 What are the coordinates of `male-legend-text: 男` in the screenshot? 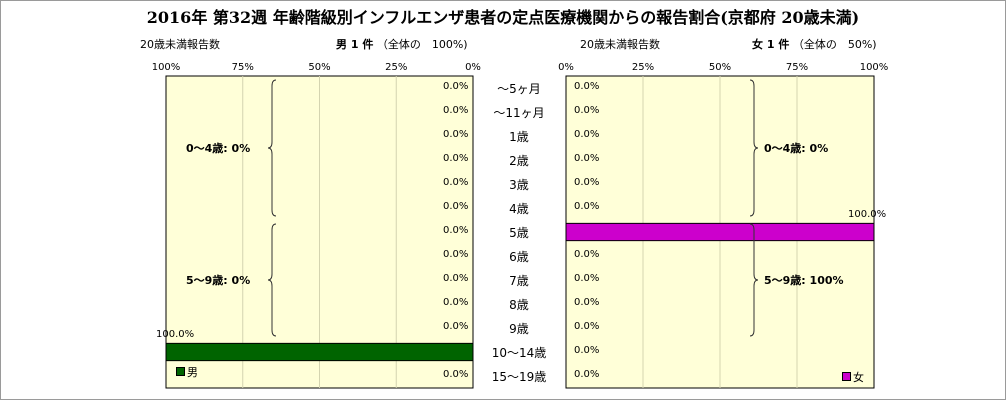 It's located at (192, 372).